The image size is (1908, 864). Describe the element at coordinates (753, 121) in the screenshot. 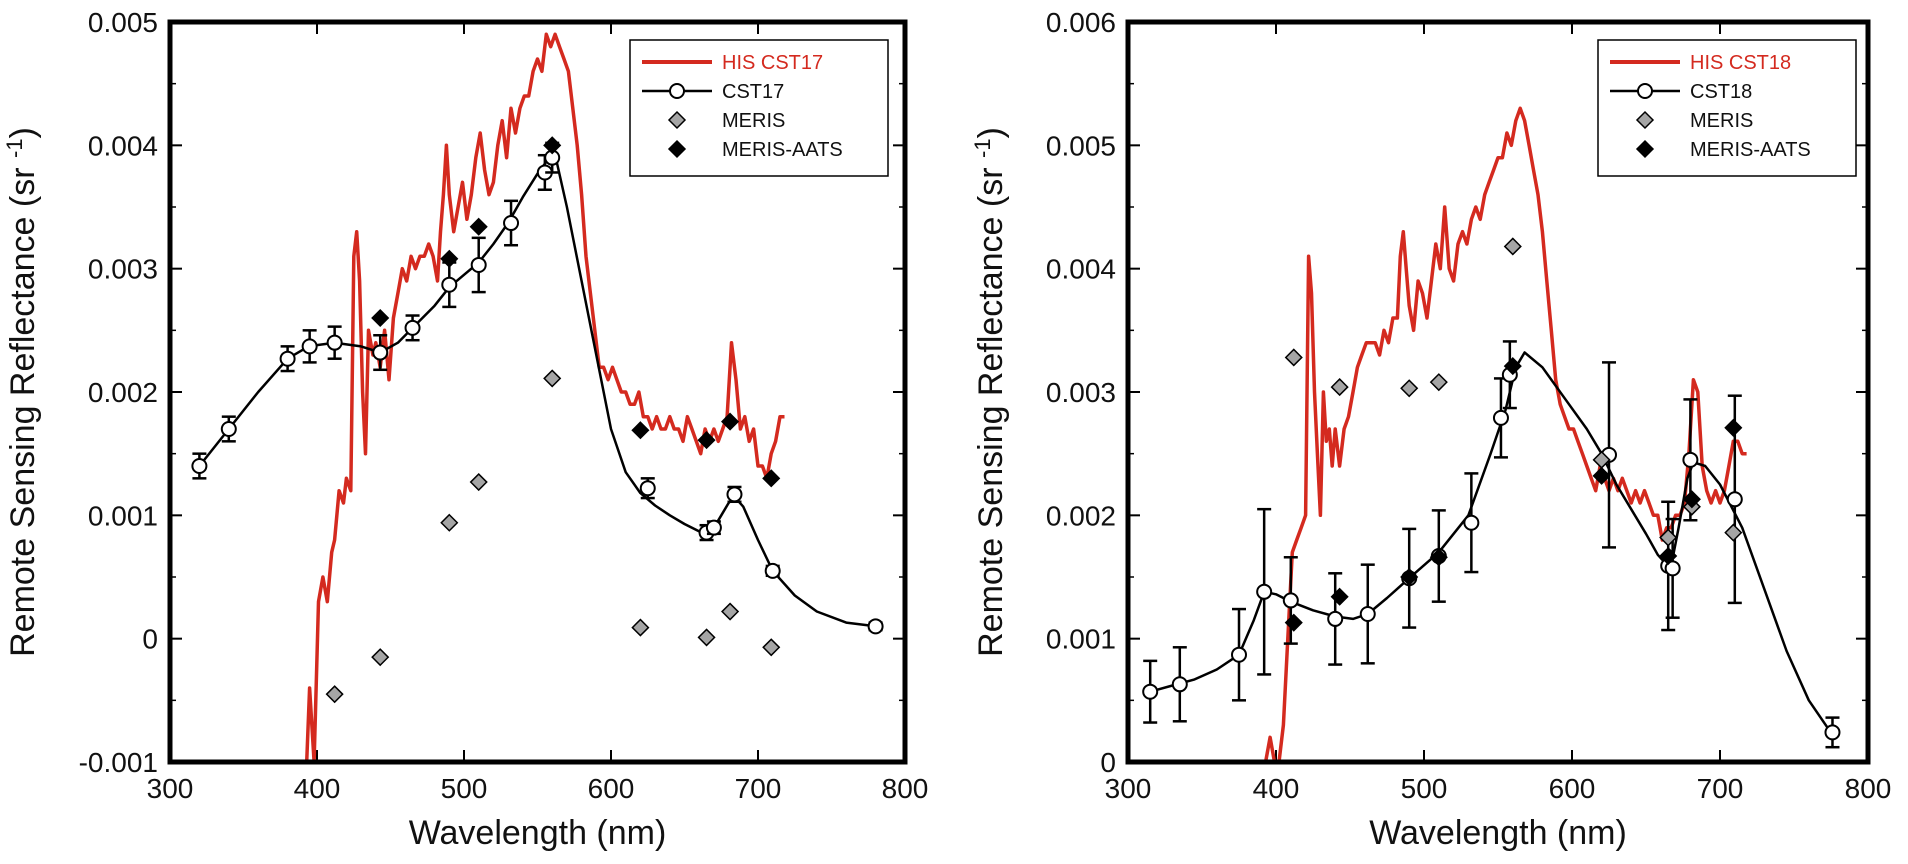

I see `legend-entry-label: MERIS` at that location.